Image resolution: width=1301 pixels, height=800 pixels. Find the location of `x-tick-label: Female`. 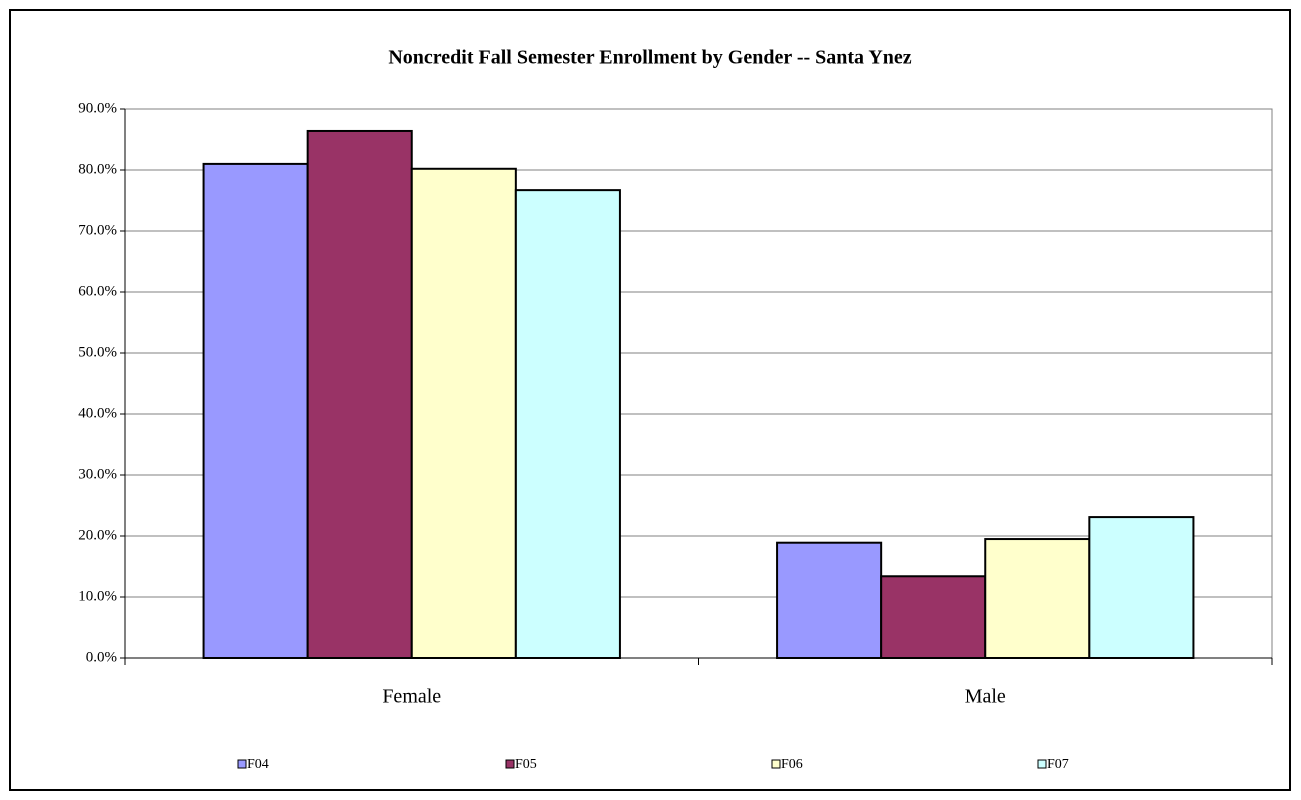

x-tick-label: Female is located at coordinates (411, 697).